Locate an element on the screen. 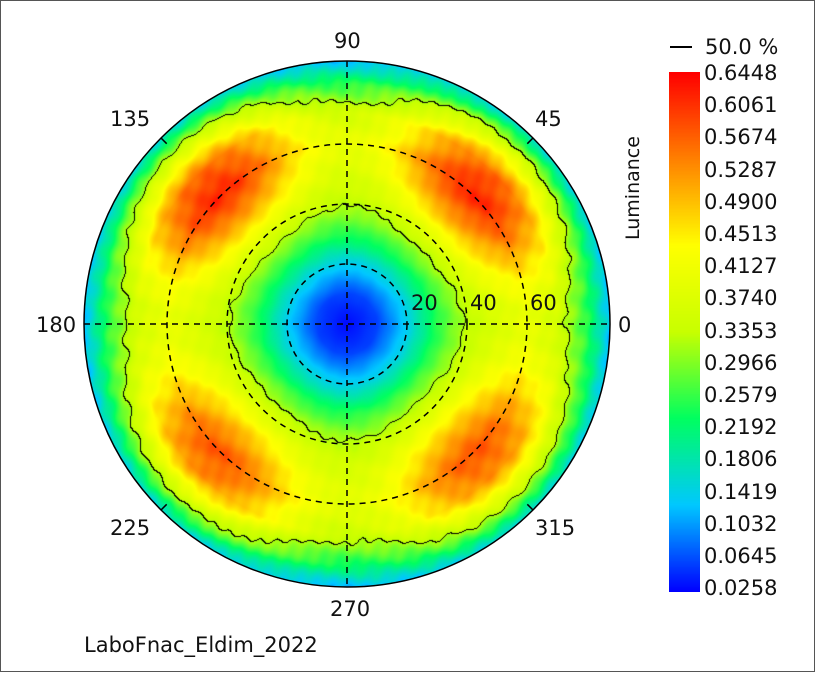 The width and height of the screenshot is (817, 674). colorbar-tick: 0.4900 is located at coordinates (741, 201).